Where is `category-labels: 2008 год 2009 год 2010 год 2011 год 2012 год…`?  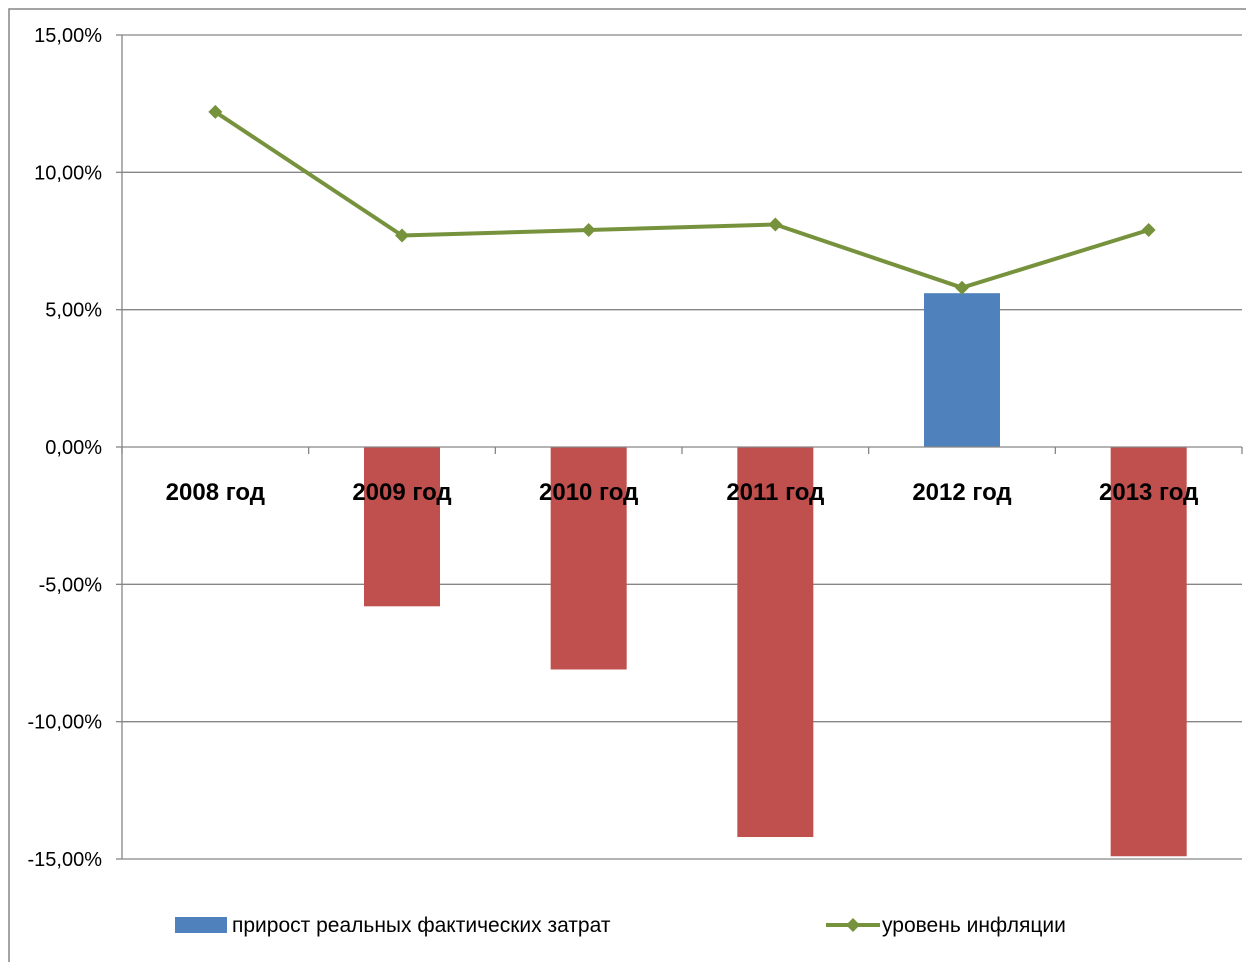 category-labels: 2008 год 2009 год 2010 год 2011 год 2012 год… is located at coordinates (682, 492).